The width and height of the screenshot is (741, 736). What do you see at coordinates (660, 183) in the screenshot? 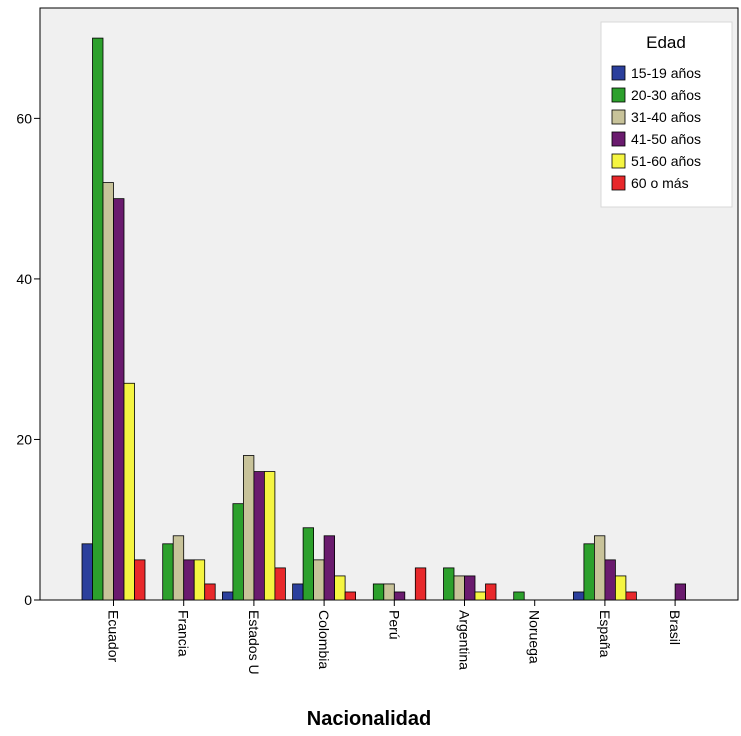
I see `legend-label: 60 o más` at bounding box center [660, 183].